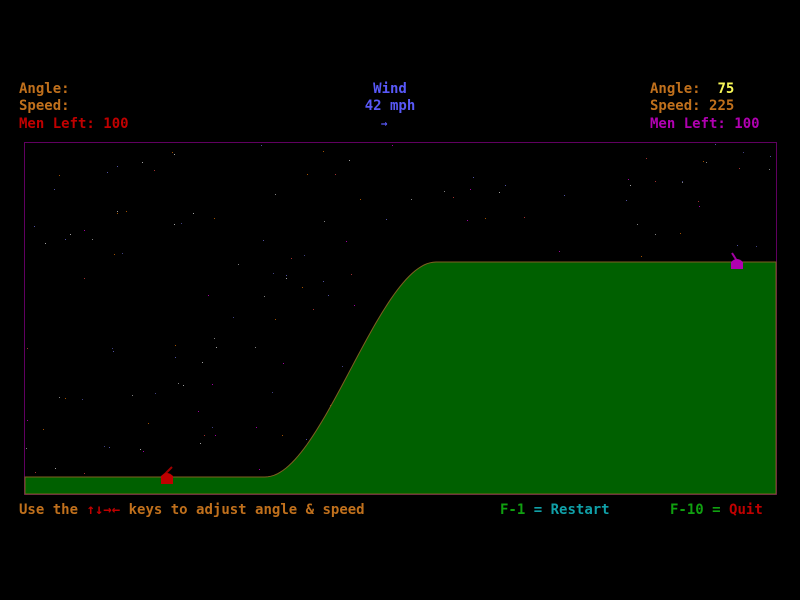 This screenshot has width=800, height=600. What do you see at coordinates (675, 89) in the screenshot?
I see `right-angle-label: Angle:` at bounding box center [675, 89].